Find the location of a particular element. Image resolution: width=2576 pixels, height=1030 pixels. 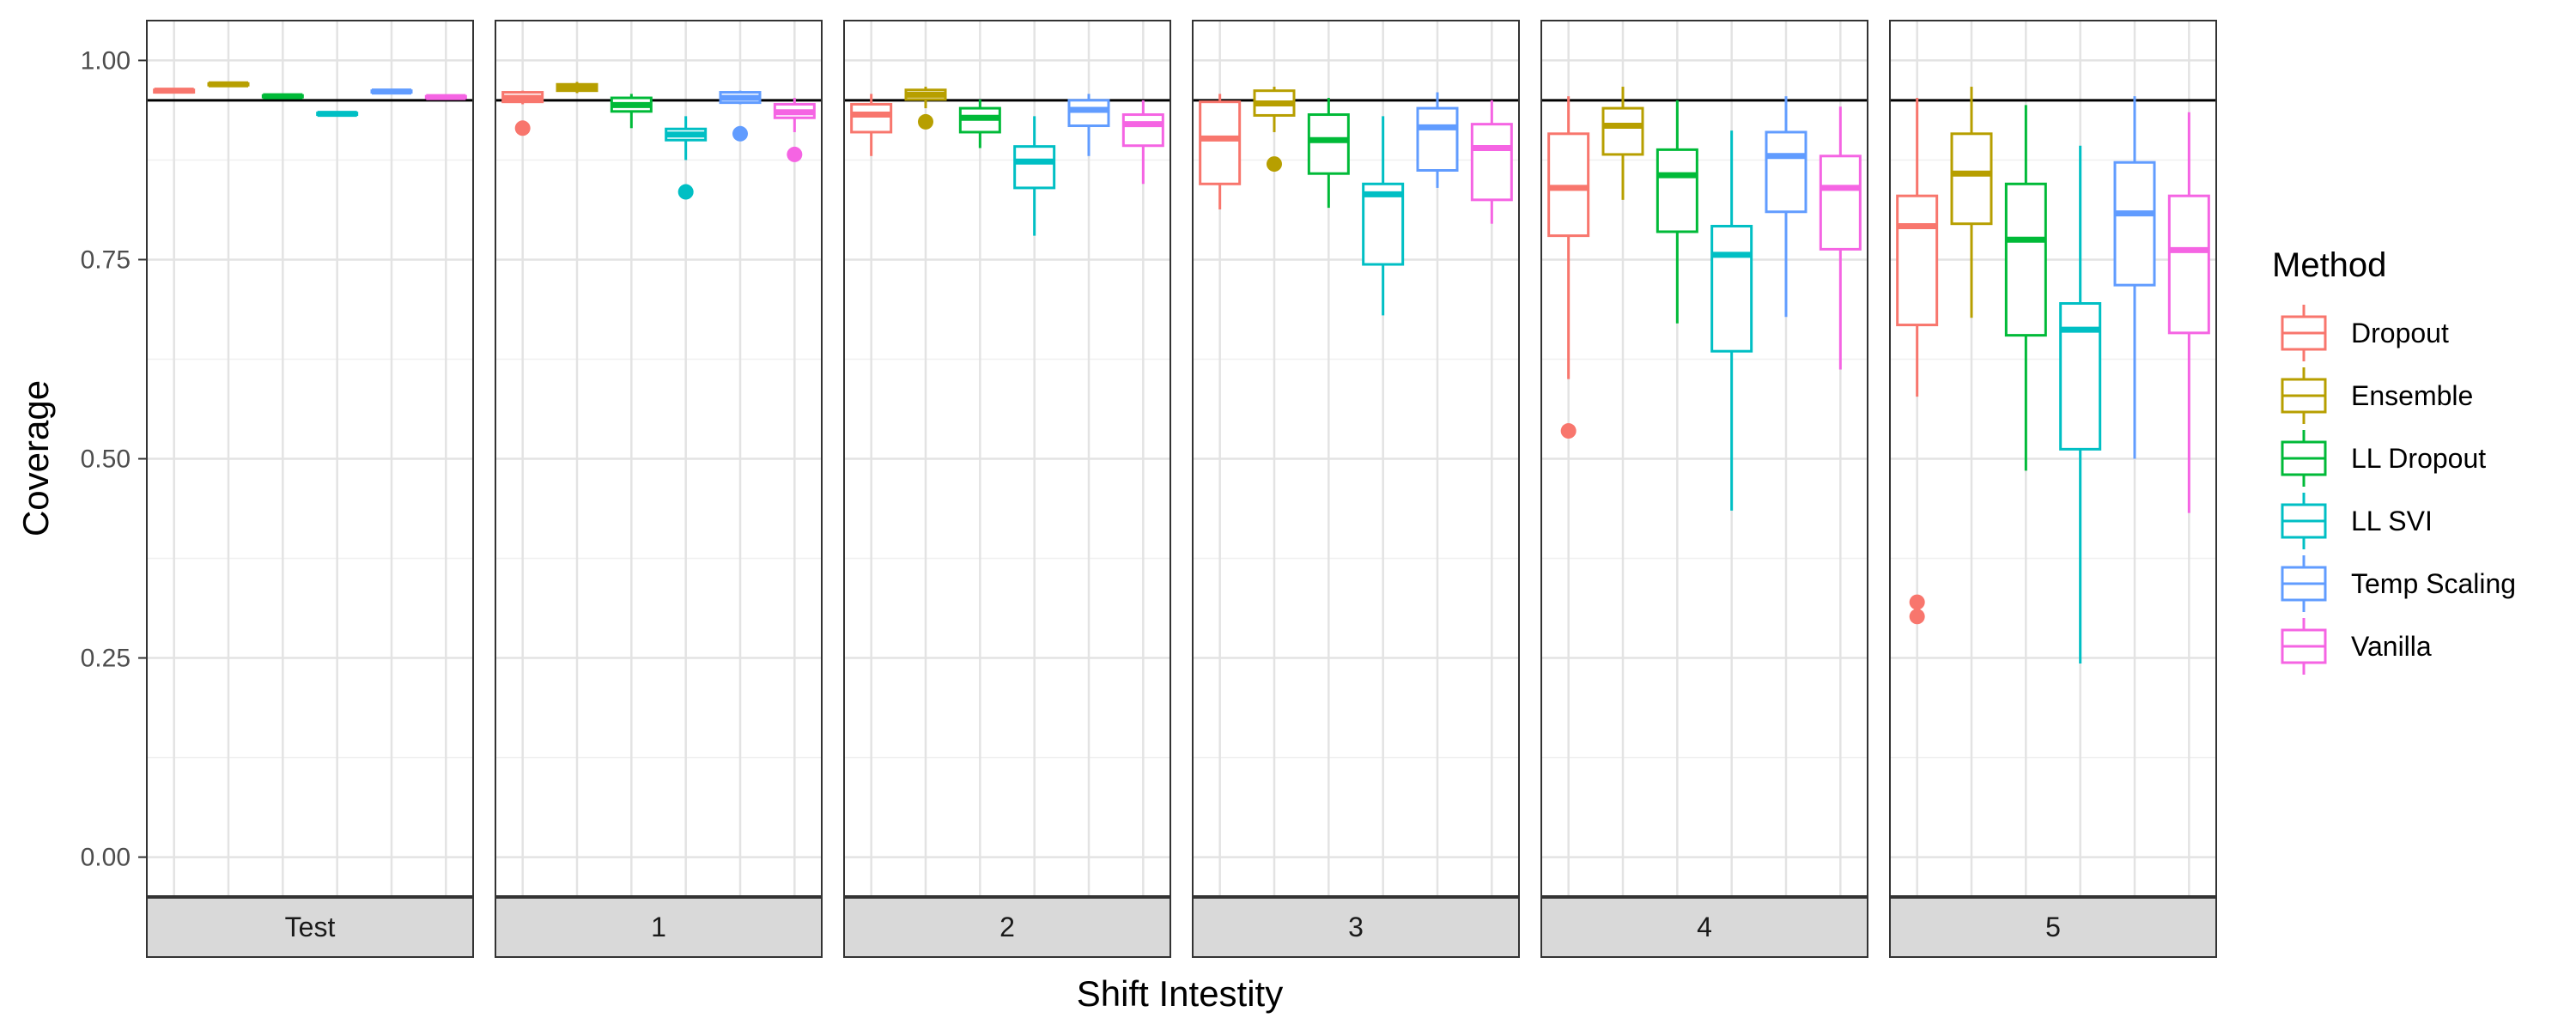

facet-panel-4: 4 is located at coordinates (1704, 489).